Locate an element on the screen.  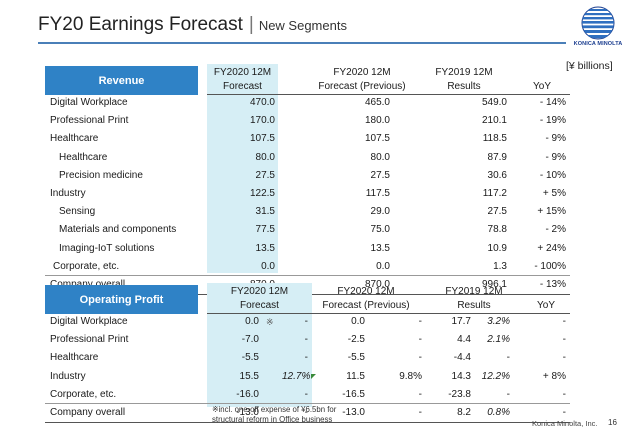
results-value: 117.2 is located at coordinates (494, 194).